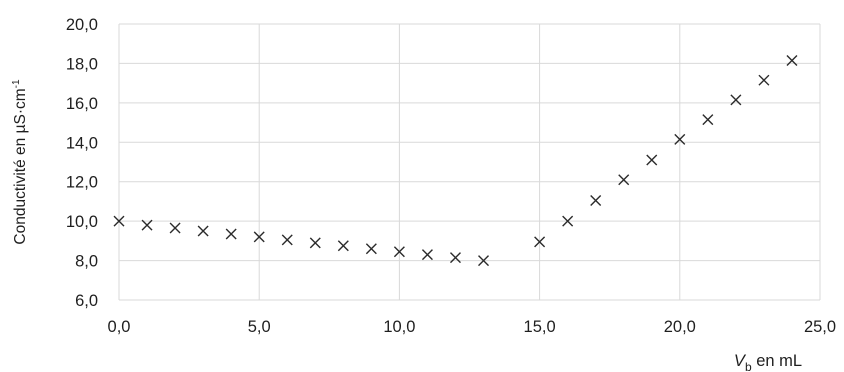  Describe the element at coordinates (119, 327) in the screenshot. I see `x-tick-label: 0,0` at that location.